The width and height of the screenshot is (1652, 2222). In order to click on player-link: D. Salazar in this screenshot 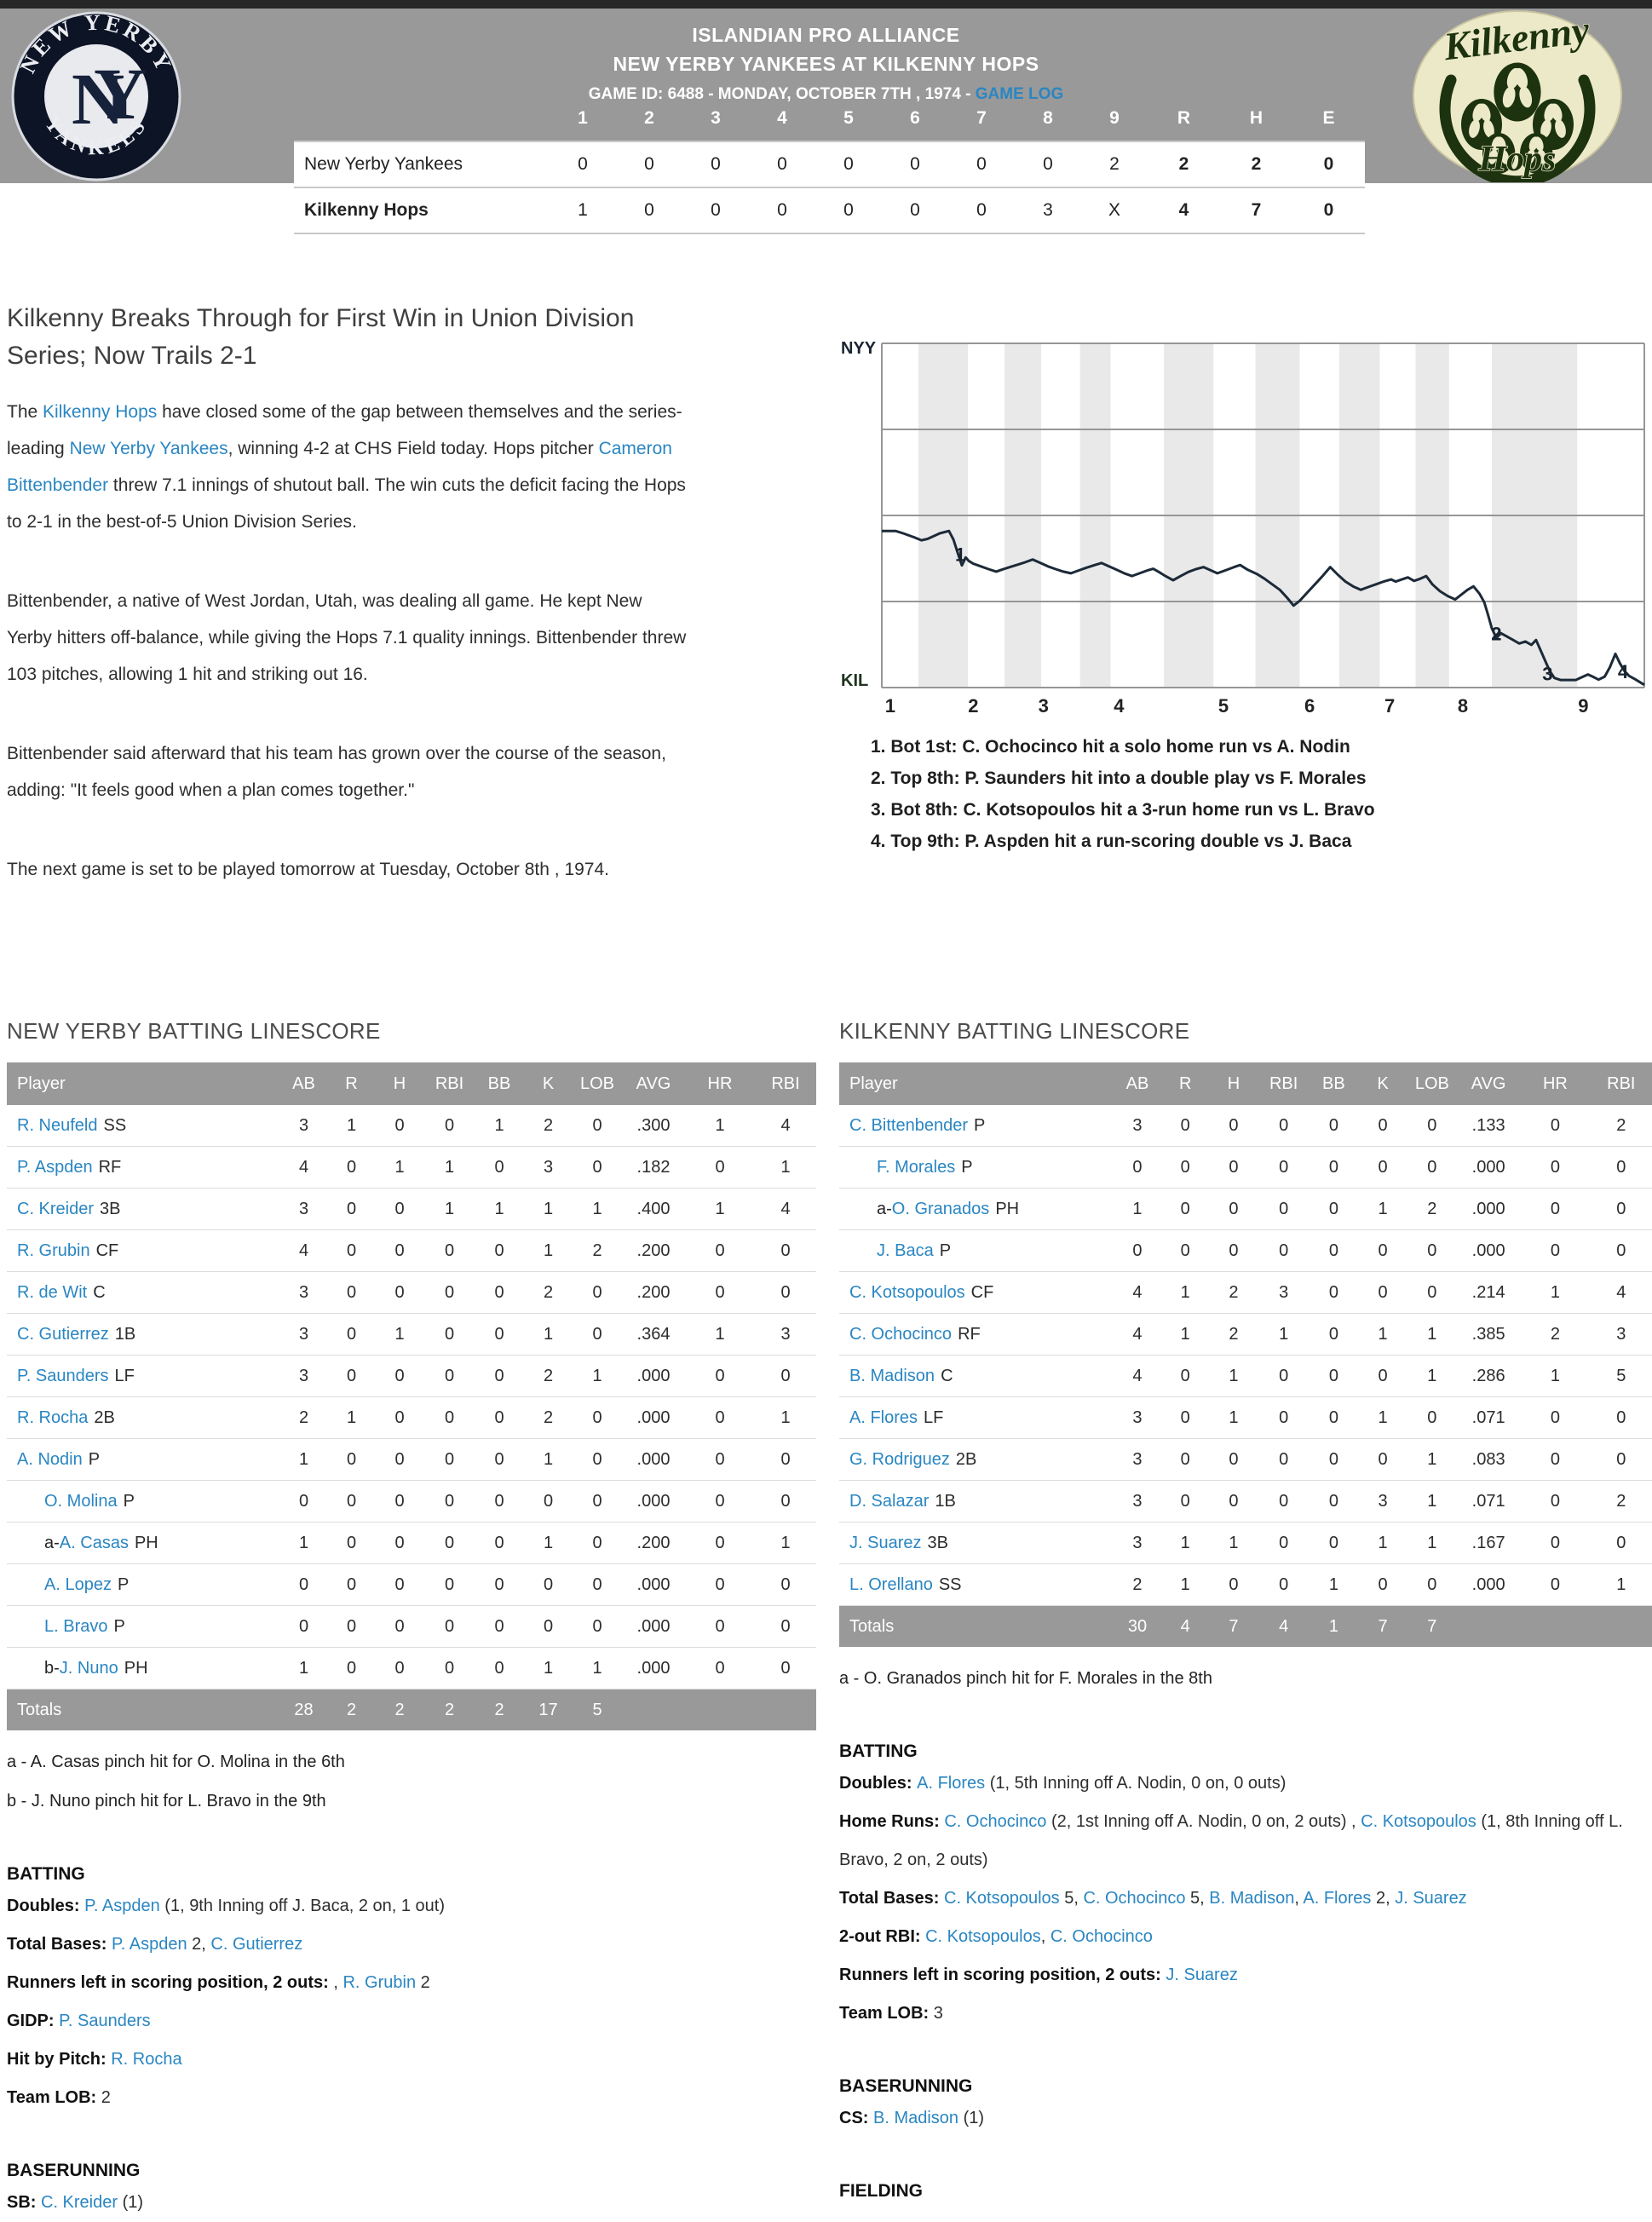, I will do `click(890, 1501)`.